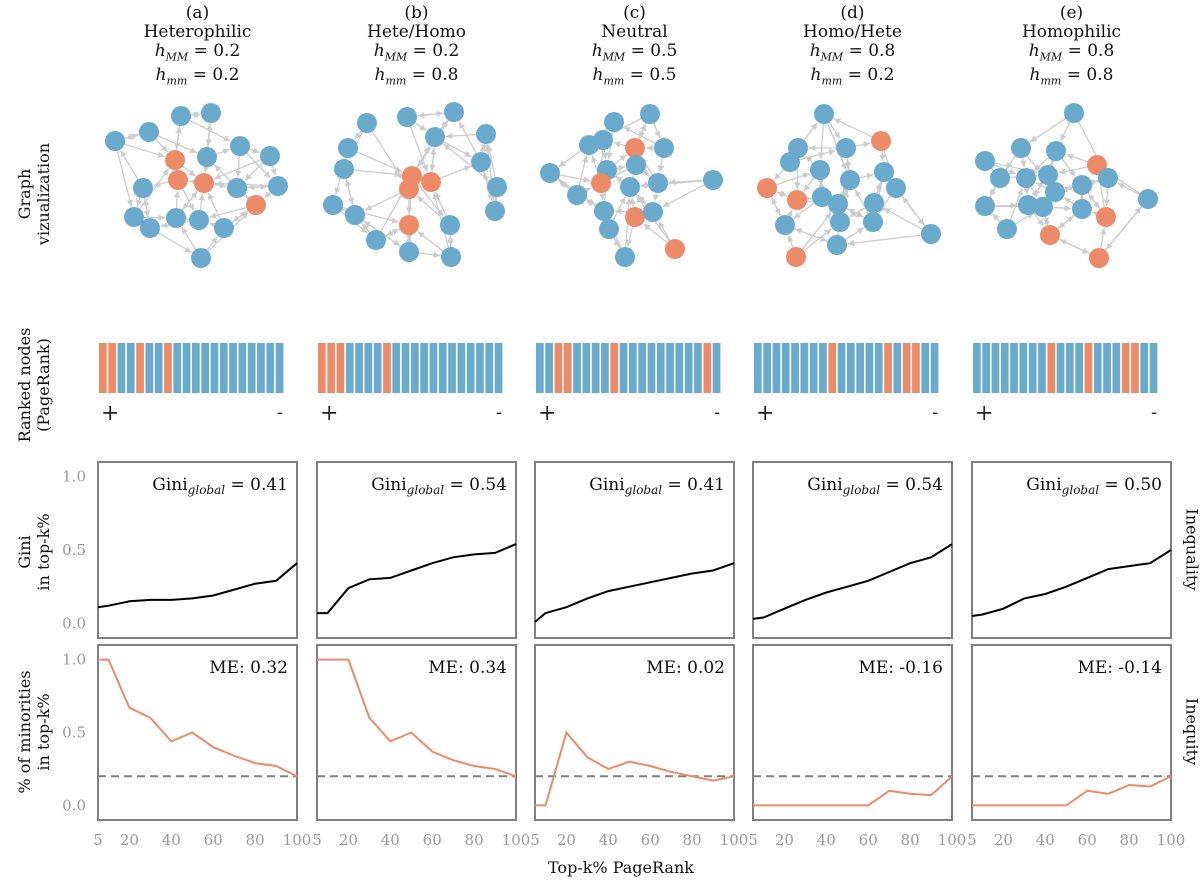 This screenshot has width=1200, height=881. Describe the element at coordinates (852, 581) in the screenshot. I see `gini-series-line` at that location.